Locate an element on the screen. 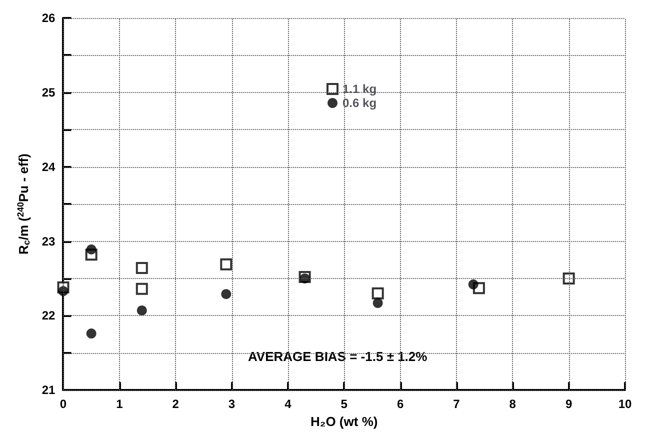  y-tick-label: 26 is located at coordinates (49, 18).